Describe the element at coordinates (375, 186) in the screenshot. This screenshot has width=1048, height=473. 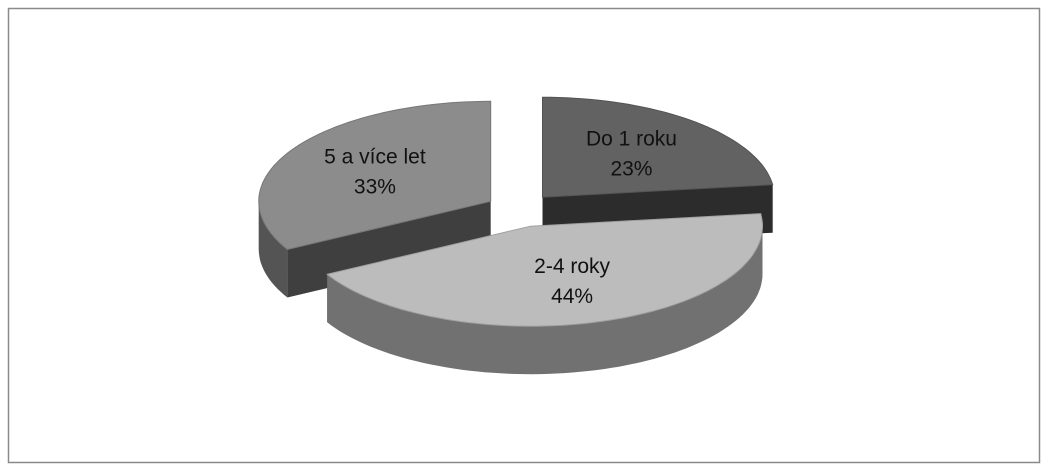
I see `slice-value-label: 33%` at that location.